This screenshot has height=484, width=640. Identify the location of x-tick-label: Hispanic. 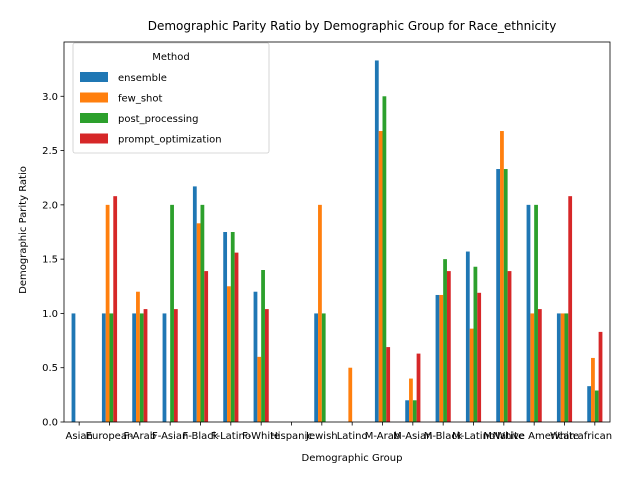
(291, 436).